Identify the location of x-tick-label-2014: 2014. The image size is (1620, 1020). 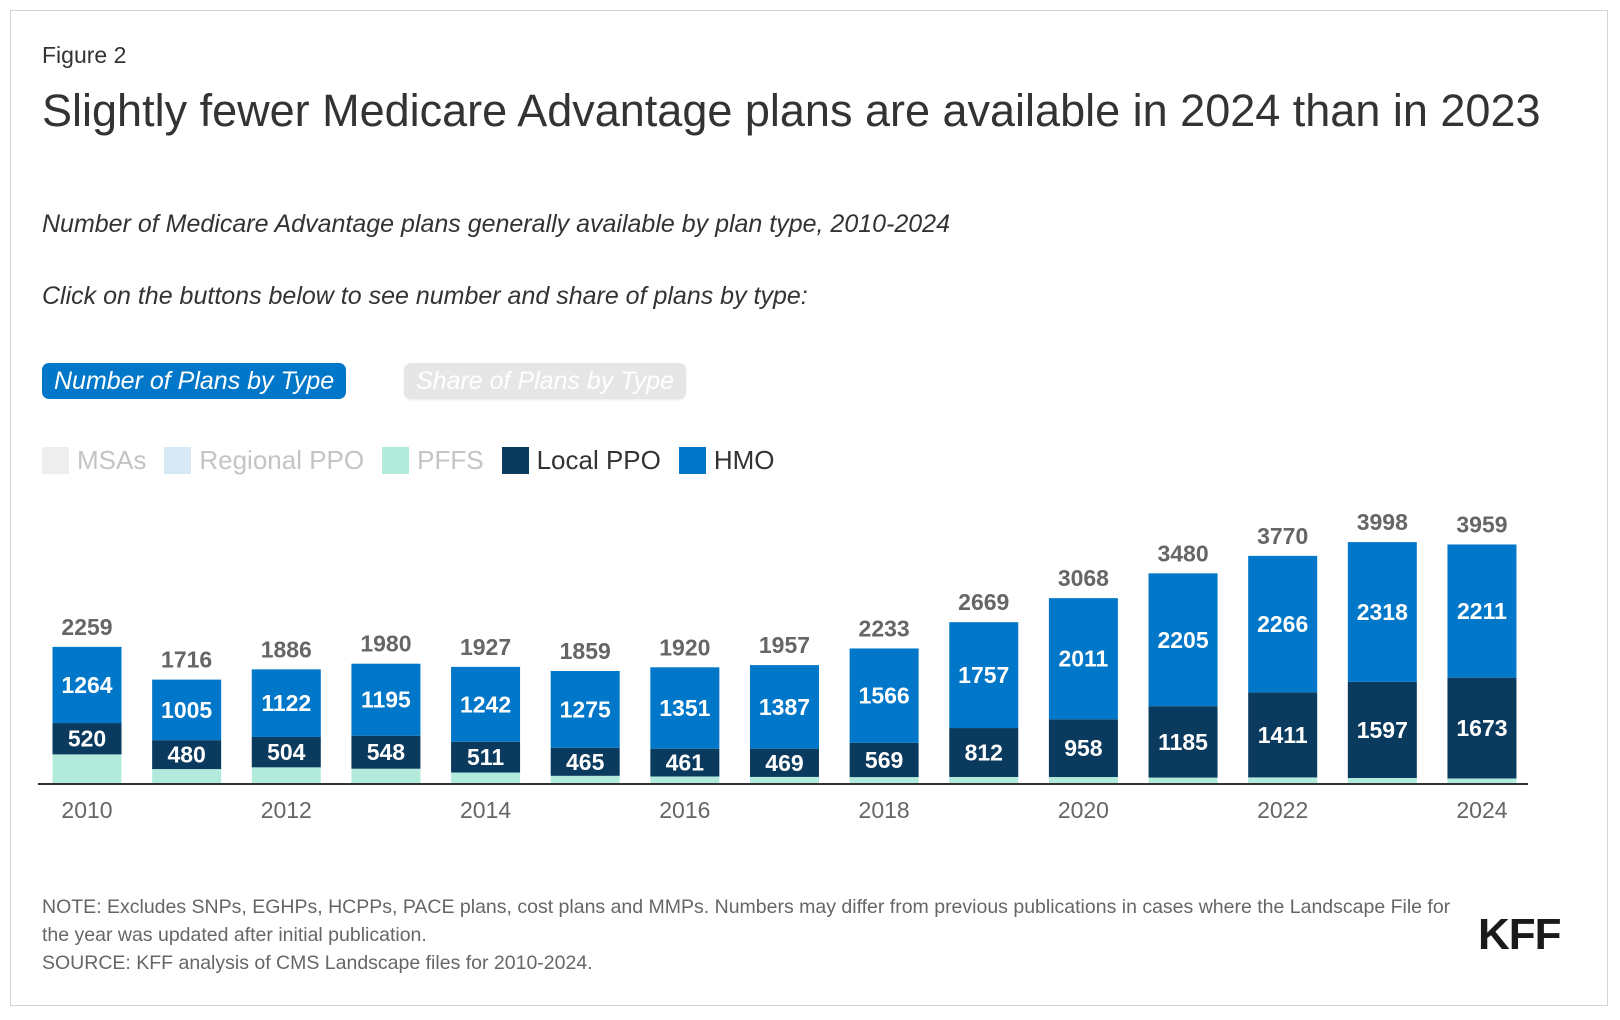
(485, 810).